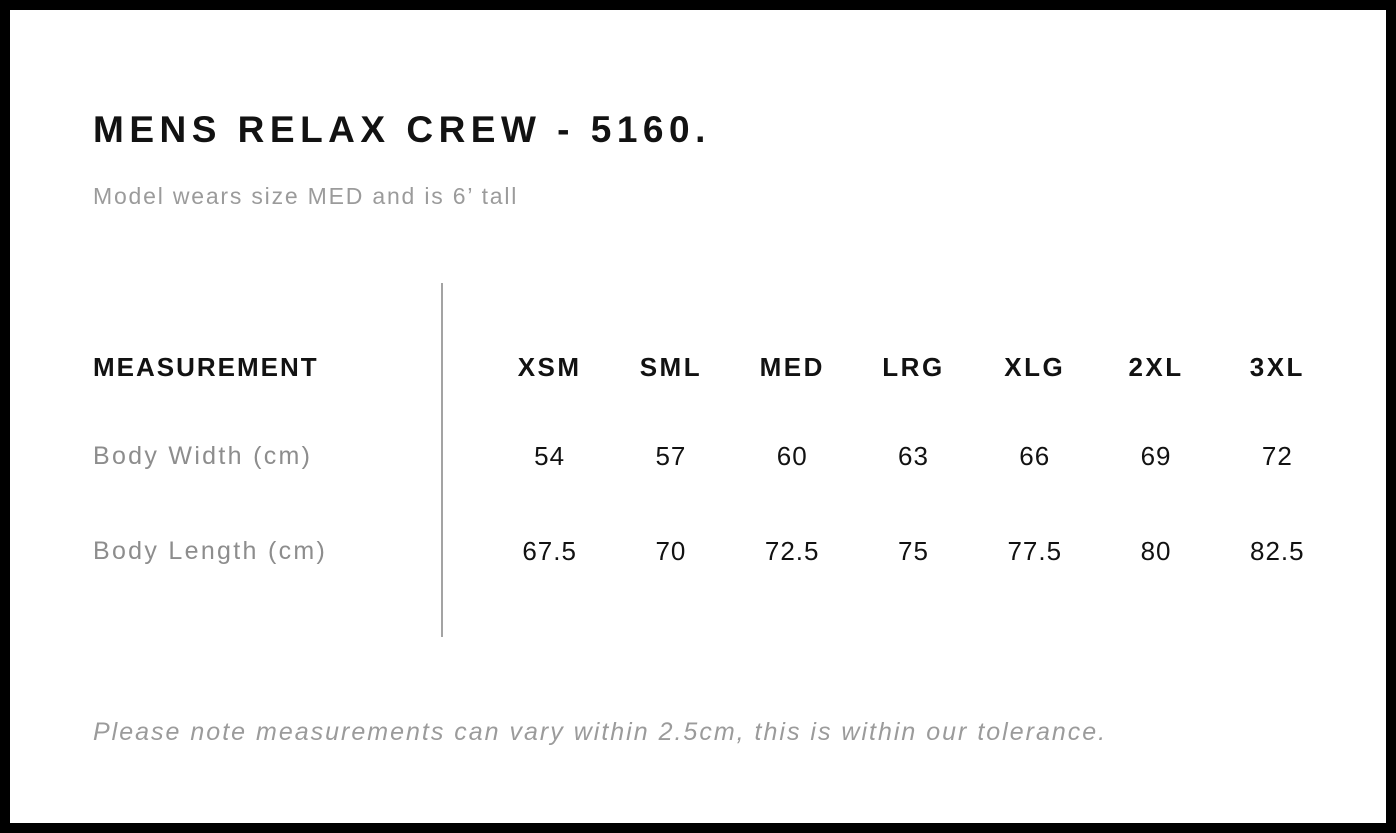  What do you see at coordinates (203, 455) in the screenshot?
I see `row-label-body-width: Body Width (cm)` at bounding box center [203, 455].